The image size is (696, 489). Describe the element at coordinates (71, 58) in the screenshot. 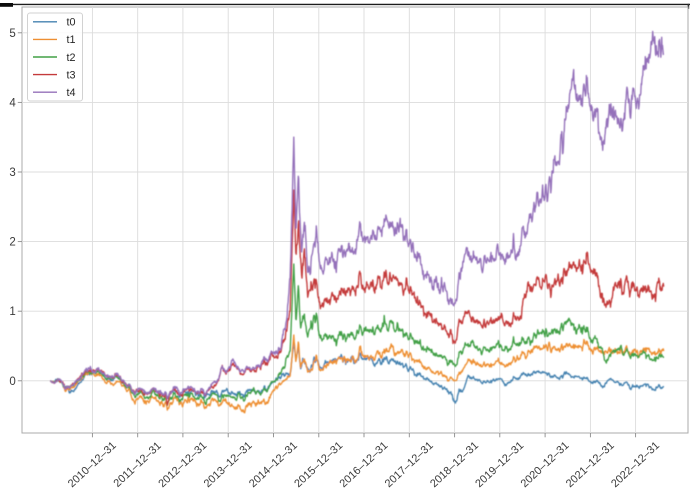

I see `svg-text: t2` at that location.